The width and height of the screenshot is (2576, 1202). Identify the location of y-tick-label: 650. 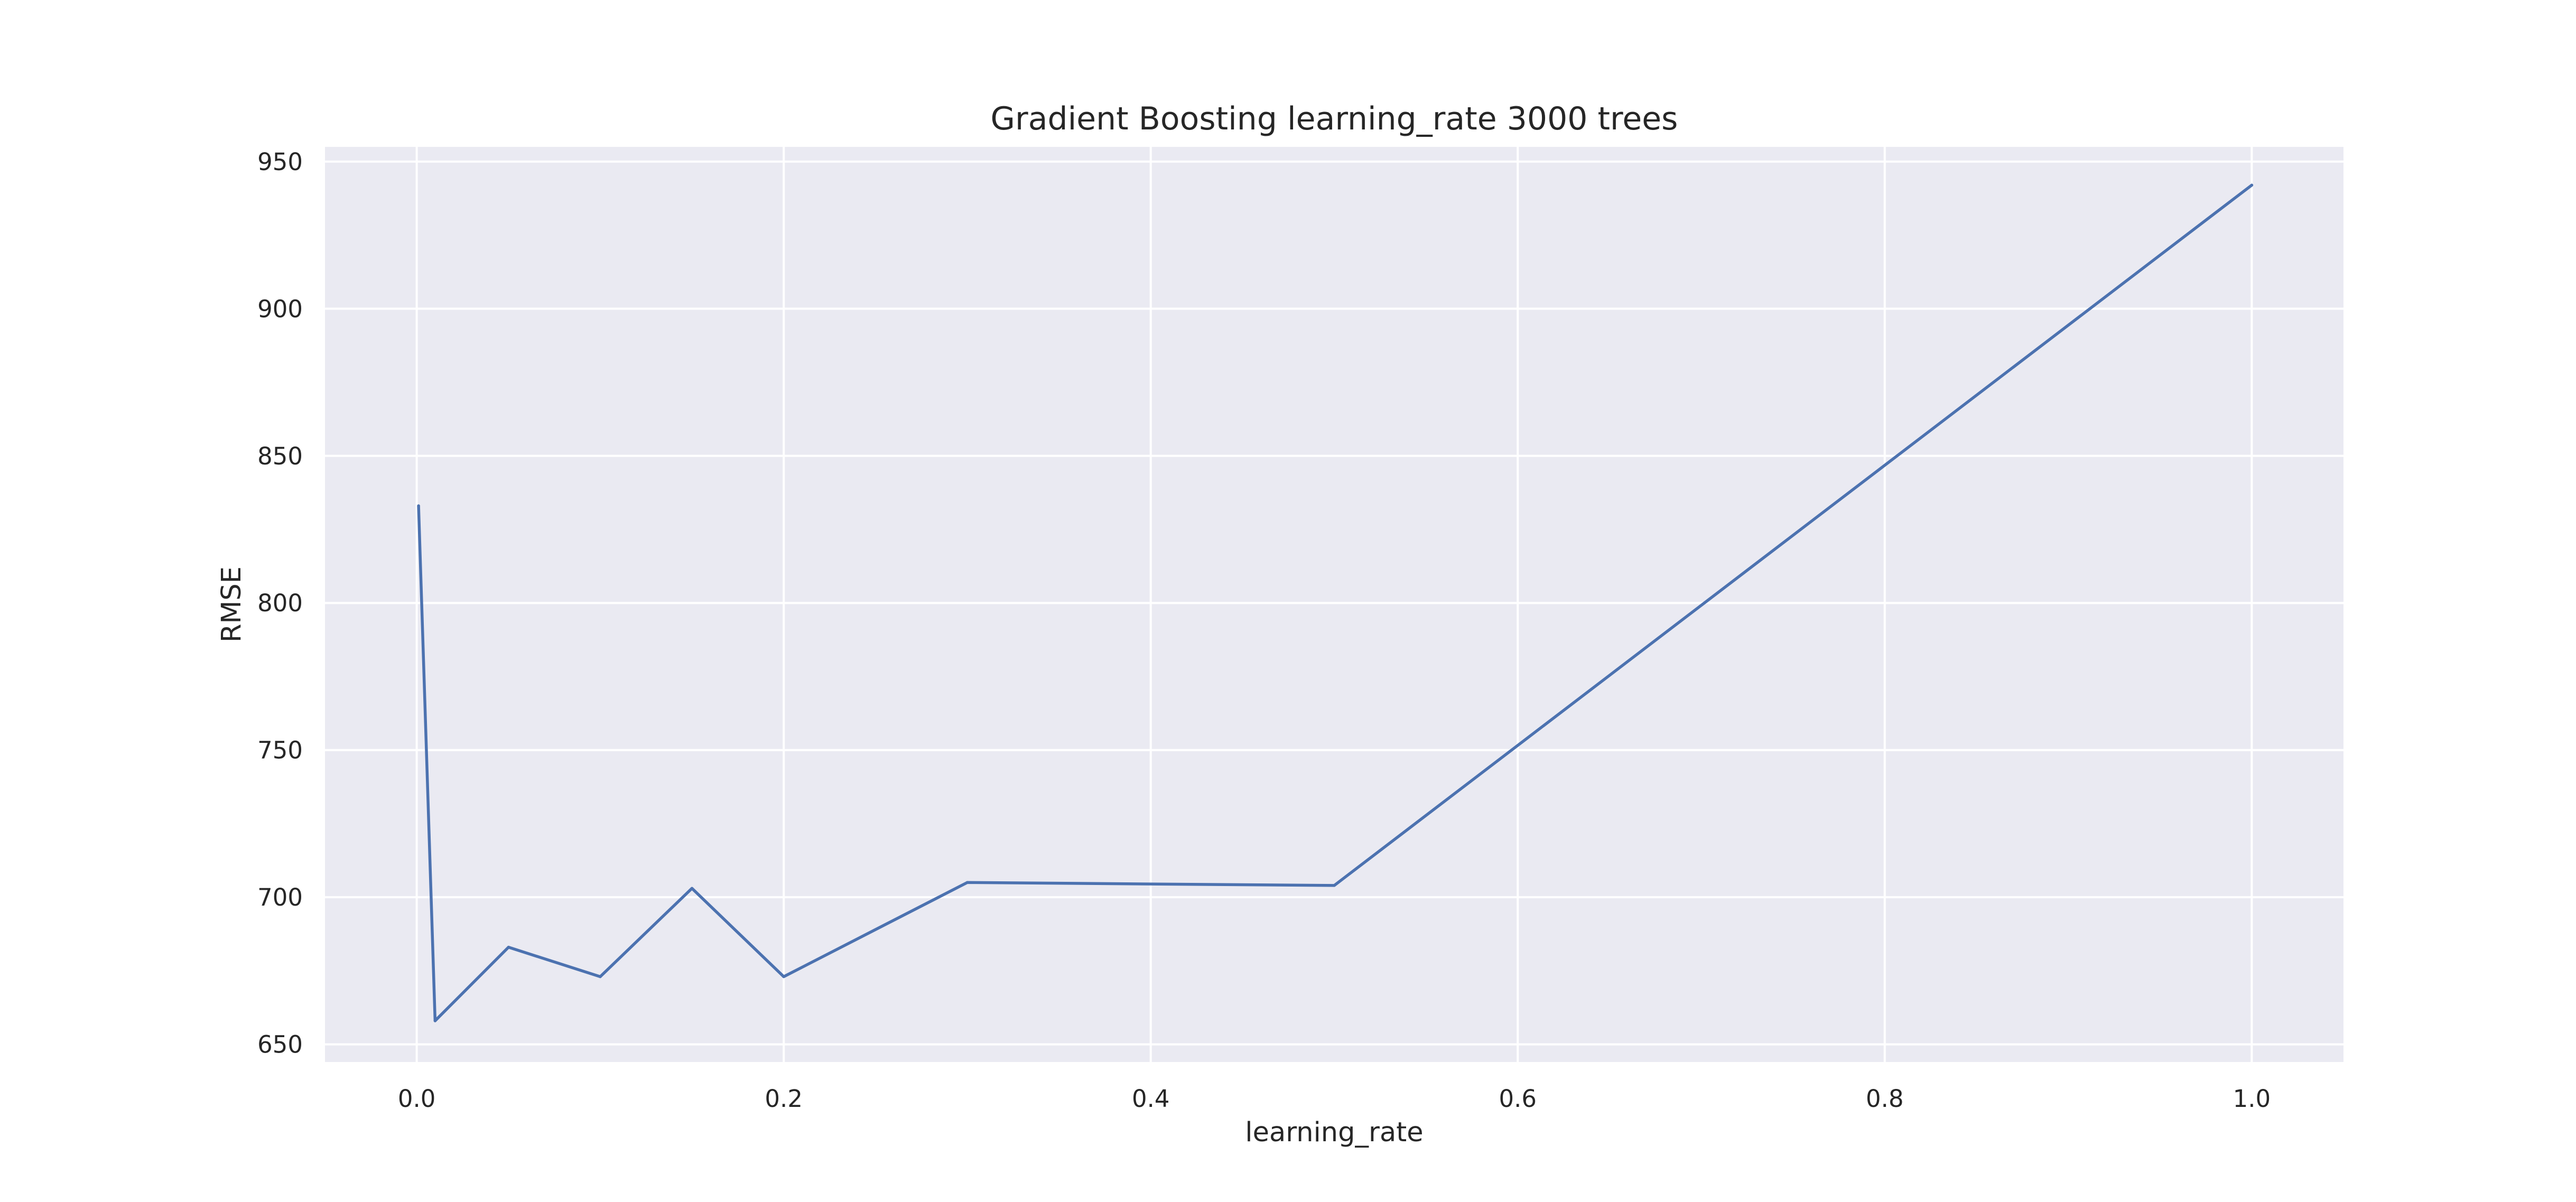
(280, 1045).